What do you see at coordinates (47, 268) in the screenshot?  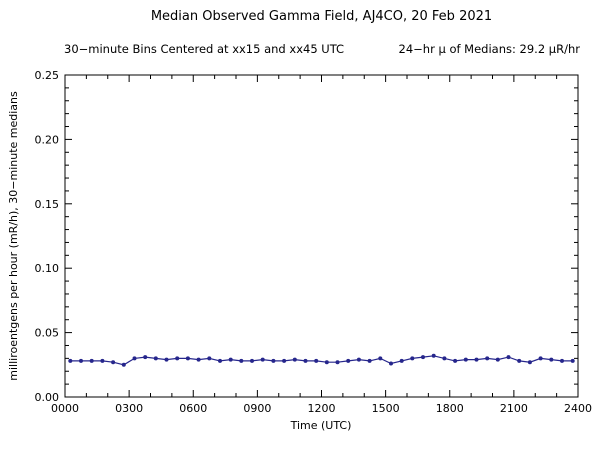 I see `y-tick-label: 0.10` at bounding box center [47, 268].